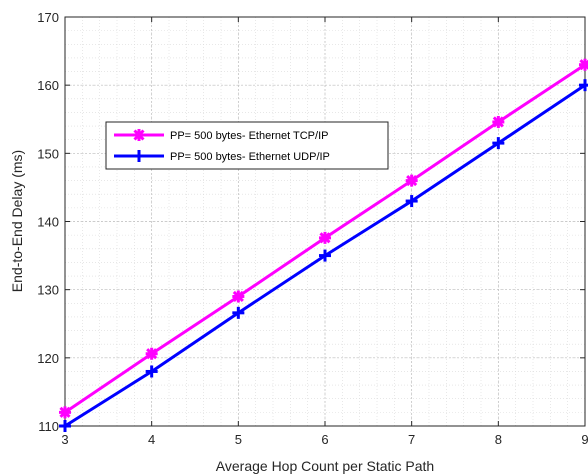  What do you see at coordinates (324, 439) in the screenshot?
I see `x-tick-label: 6` at bounding box center [324, 439].